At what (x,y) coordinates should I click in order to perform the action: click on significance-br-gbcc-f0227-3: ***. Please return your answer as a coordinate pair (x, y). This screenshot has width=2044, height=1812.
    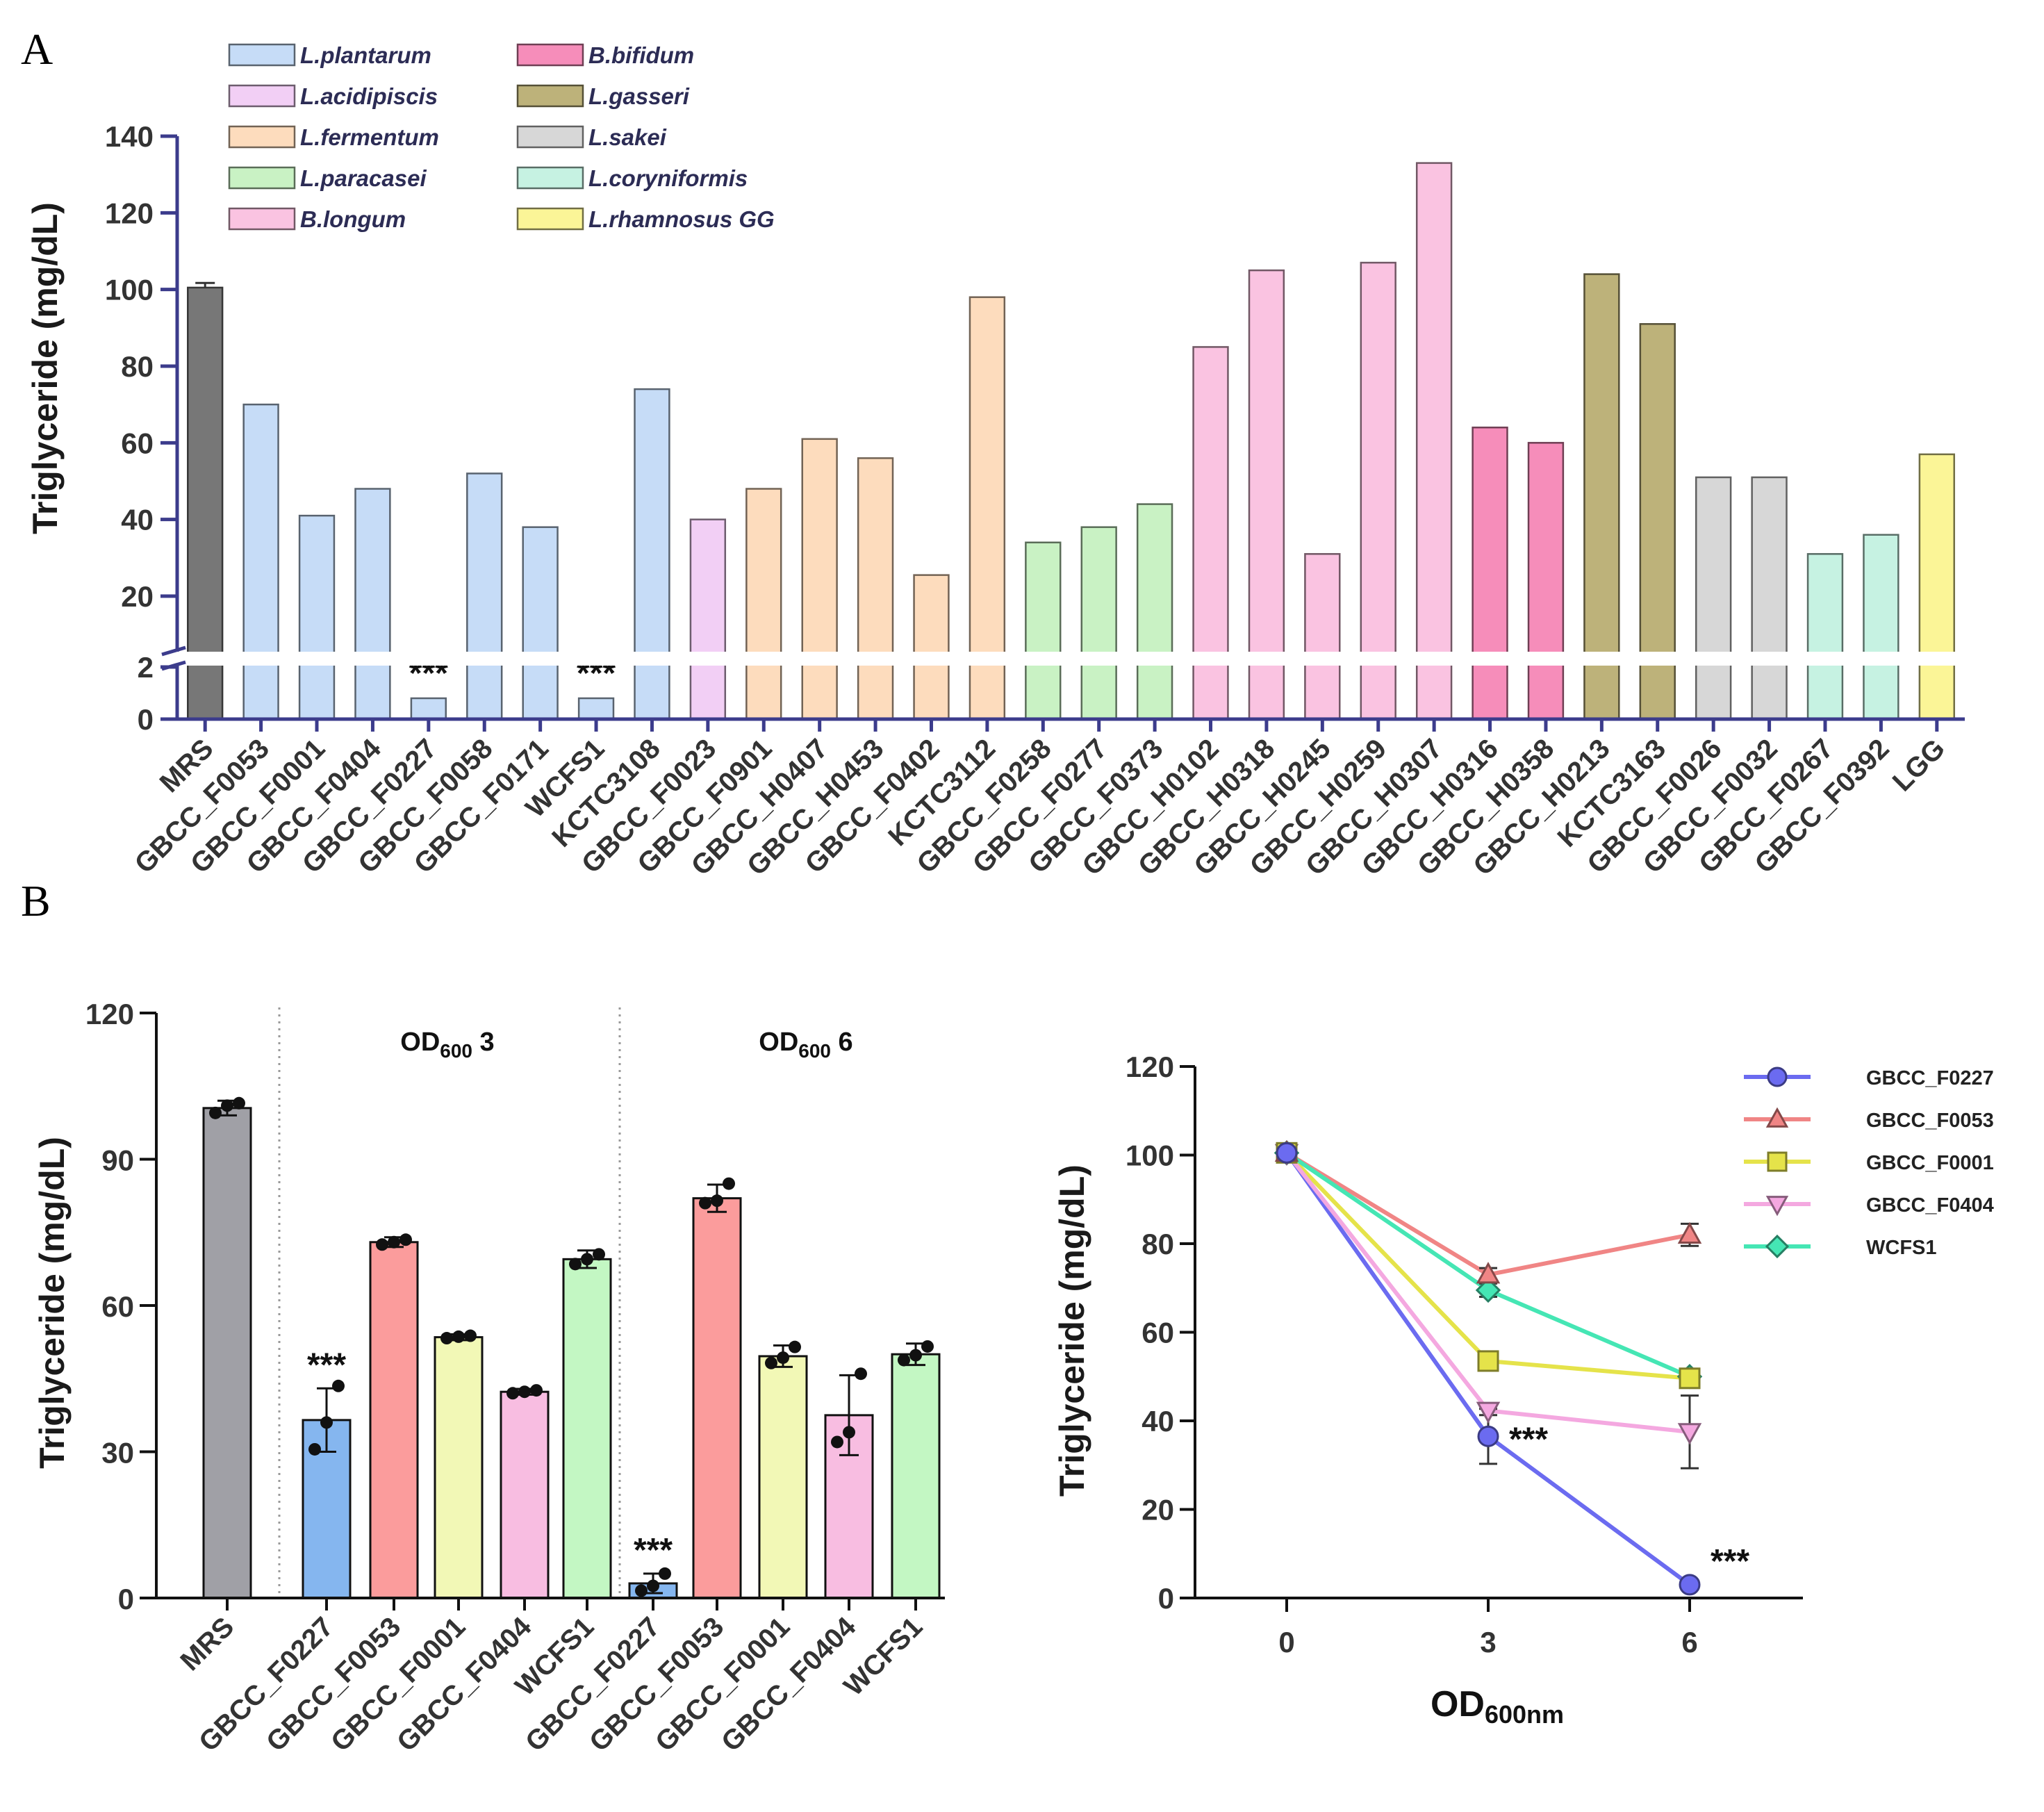
    Looking at the image, I should click on (1528, 1439).